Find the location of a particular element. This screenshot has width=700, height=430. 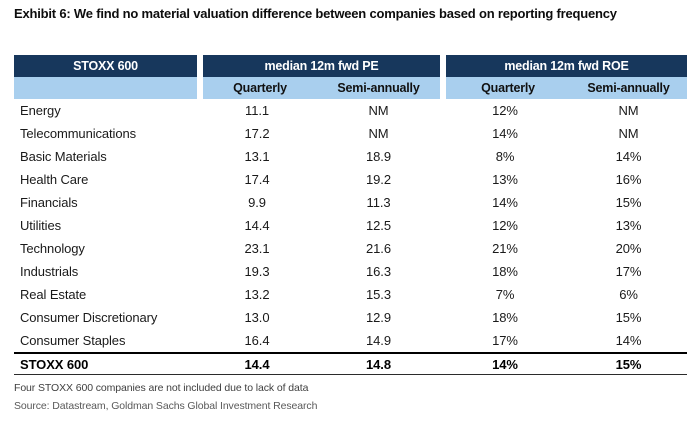

pe-semiannually-value: 19.2 is located at coordinates (378, 179).